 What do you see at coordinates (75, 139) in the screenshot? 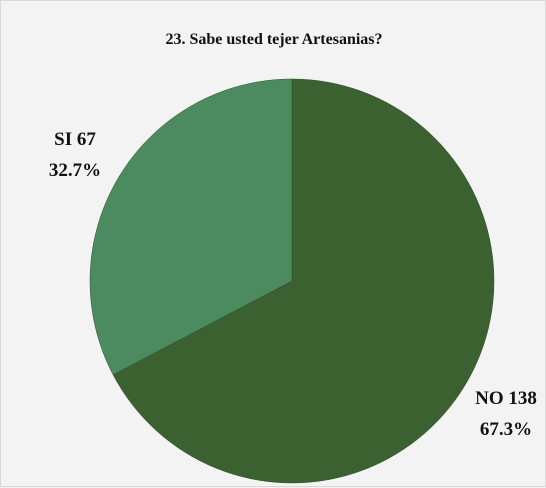
I see `slice-label-si: SI 67` at bounding box center [75, 139].